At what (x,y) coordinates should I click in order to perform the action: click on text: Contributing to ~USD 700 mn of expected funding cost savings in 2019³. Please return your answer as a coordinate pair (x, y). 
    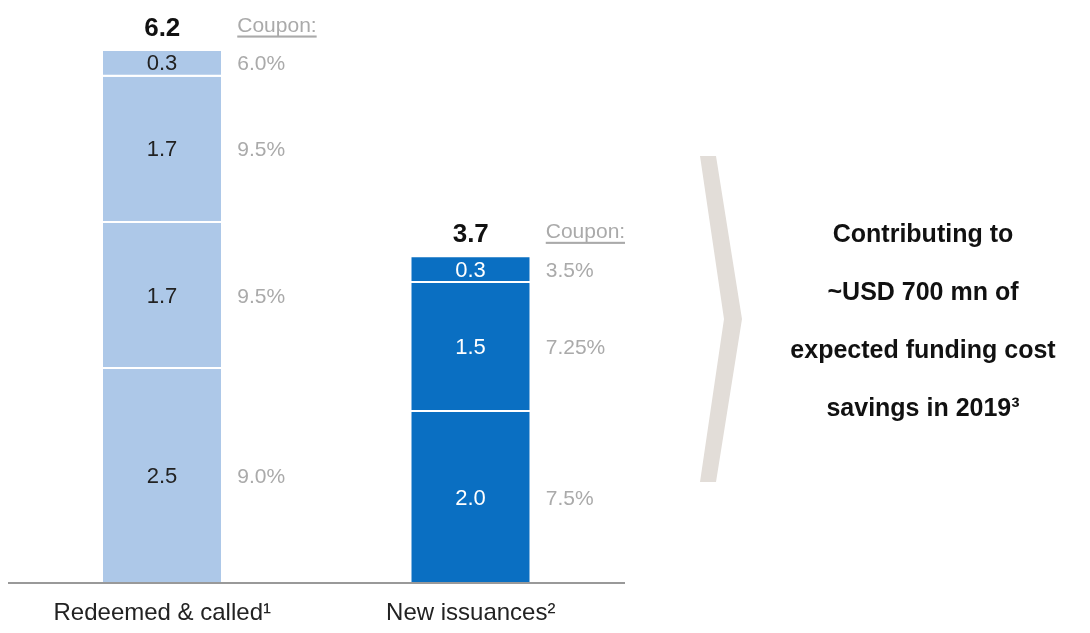
    Looking at the image, I should click on (923, 320).